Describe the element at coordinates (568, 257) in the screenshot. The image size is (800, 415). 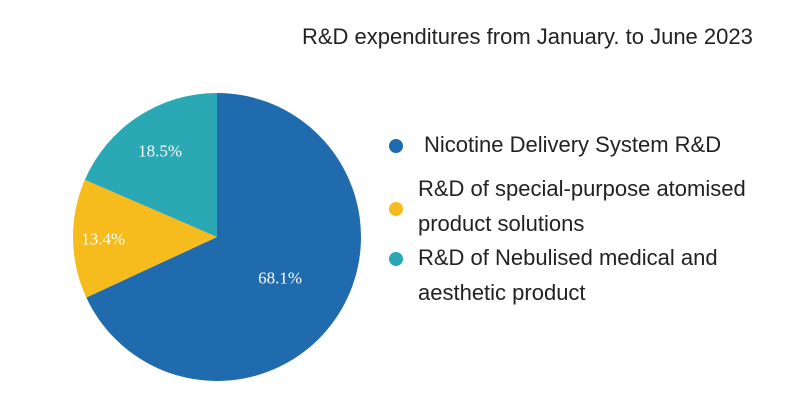
I see `legend-label: R&D of Nebulised medical and` at that location.